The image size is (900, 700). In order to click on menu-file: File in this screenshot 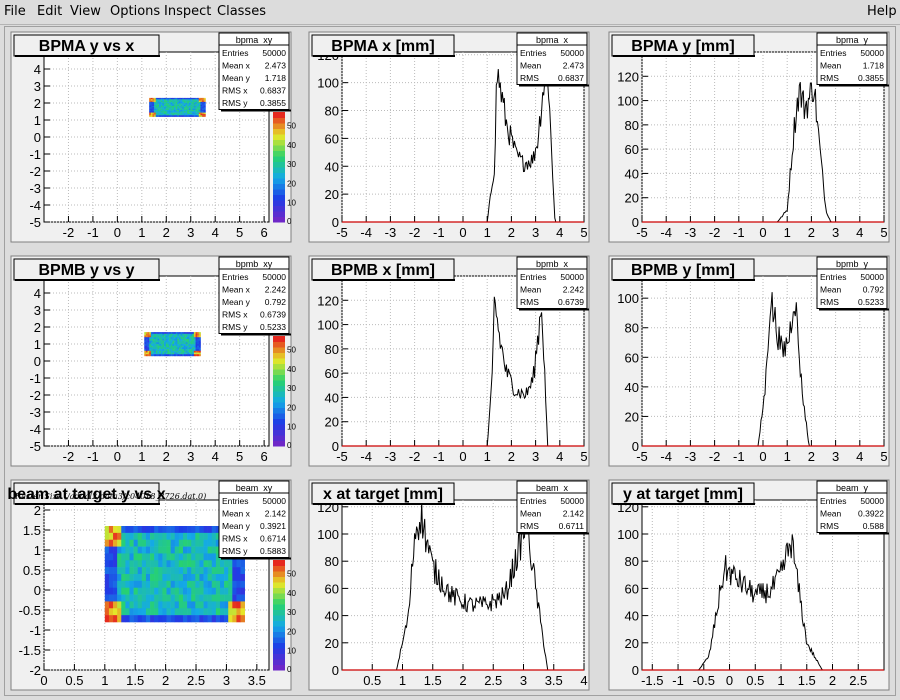, I will do `click(15, 11)`.